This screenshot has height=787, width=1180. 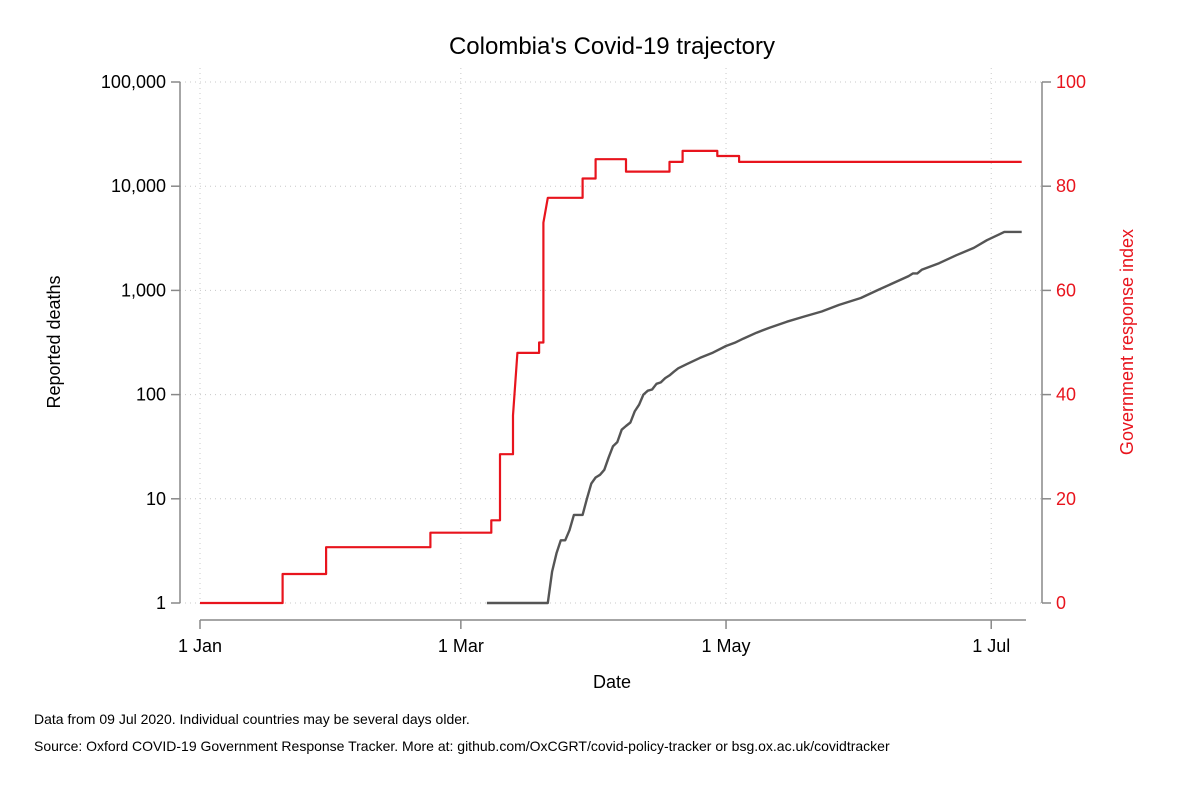 I want to click on x-axis-title: Date, so click(x=612, y=682).